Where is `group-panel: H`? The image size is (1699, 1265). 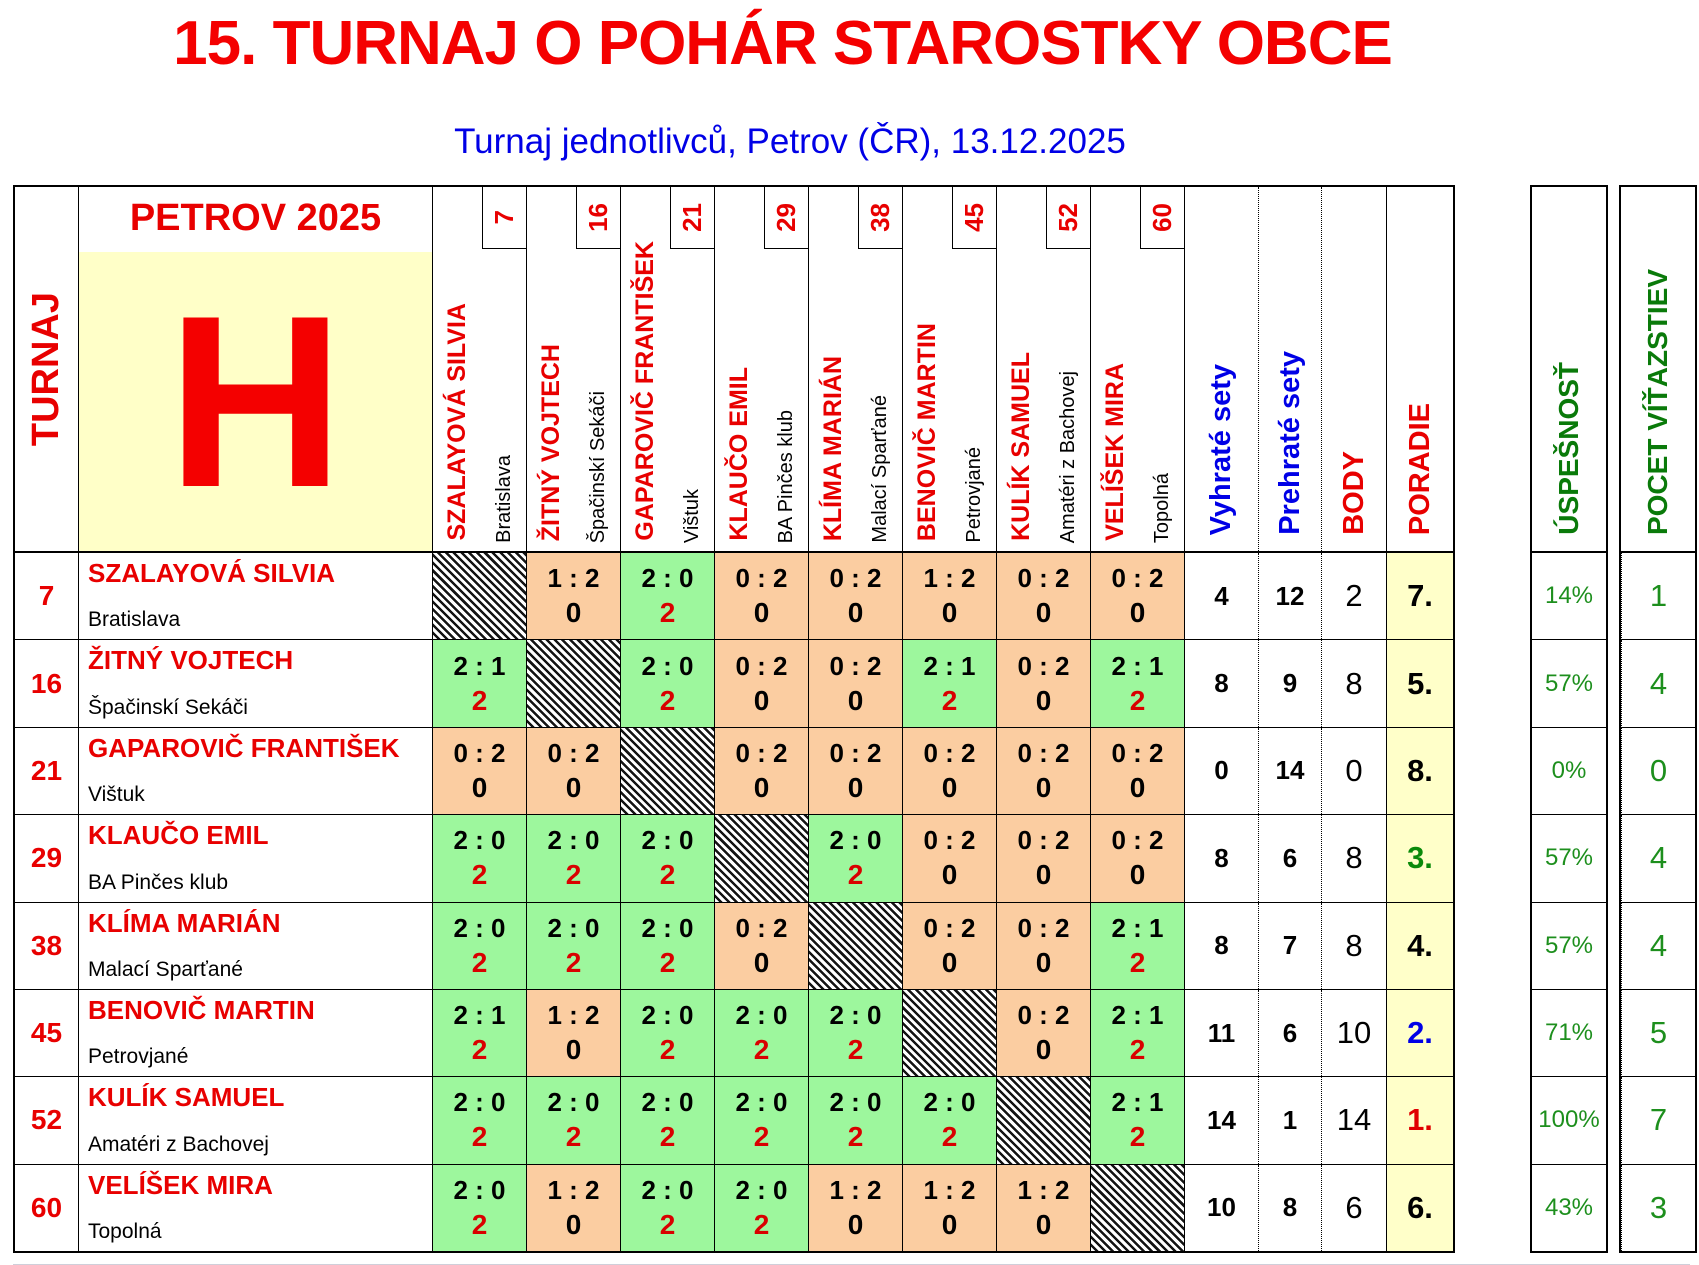 group-panel: H is located at coordinates (255, 401).